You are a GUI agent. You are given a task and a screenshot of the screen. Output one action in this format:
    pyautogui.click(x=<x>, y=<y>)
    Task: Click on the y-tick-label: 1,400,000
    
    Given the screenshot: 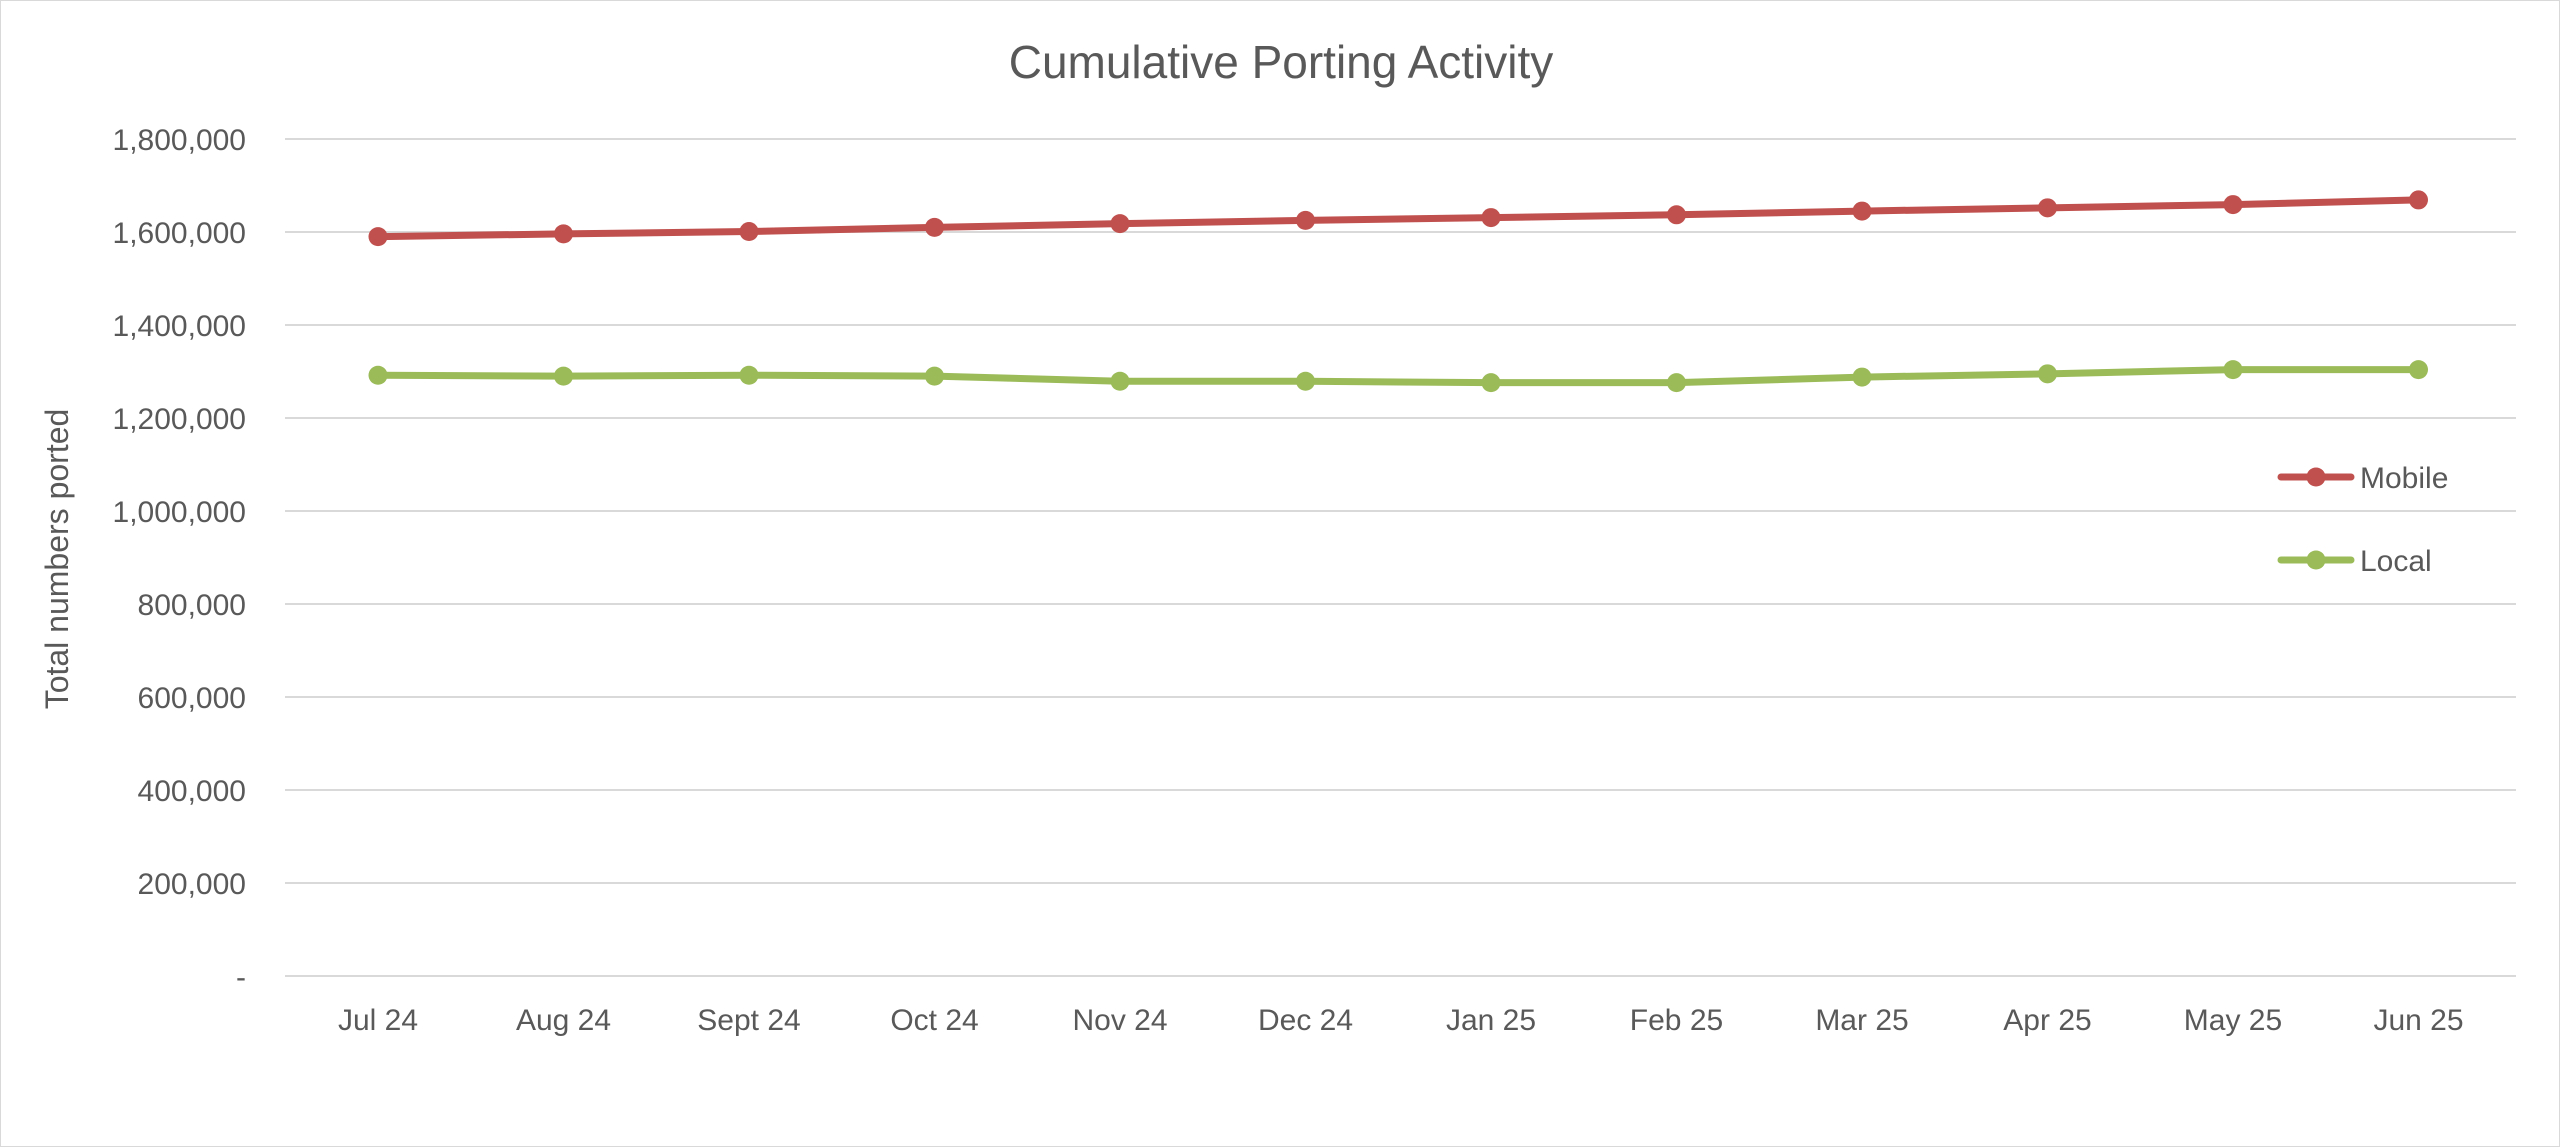 What is the action you would take?
    pyautogui.click(x=179, y=326)
    